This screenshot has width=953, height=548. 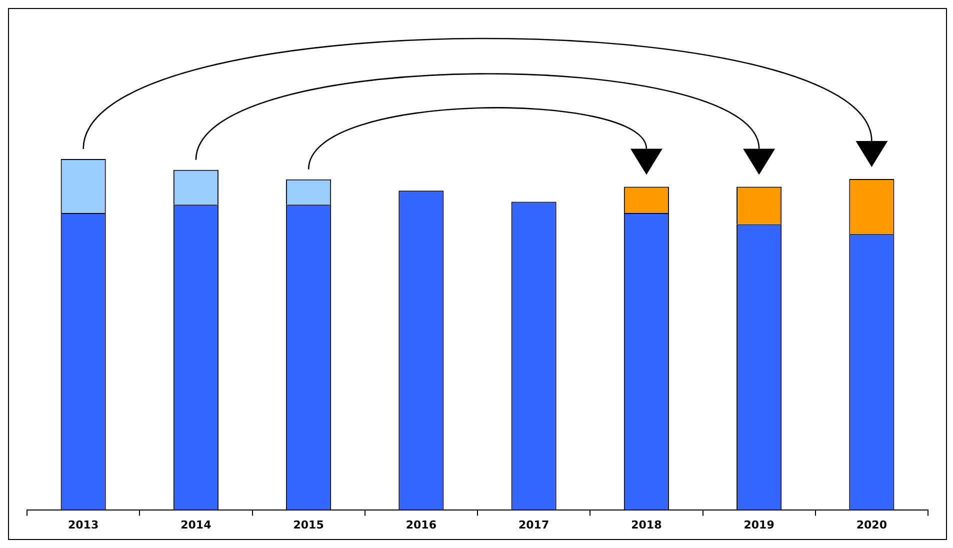 What do you see at coordinates (196, 525) in the screenshot?
I see `x-tick-label: 2014` at bounding box center [196, 525].